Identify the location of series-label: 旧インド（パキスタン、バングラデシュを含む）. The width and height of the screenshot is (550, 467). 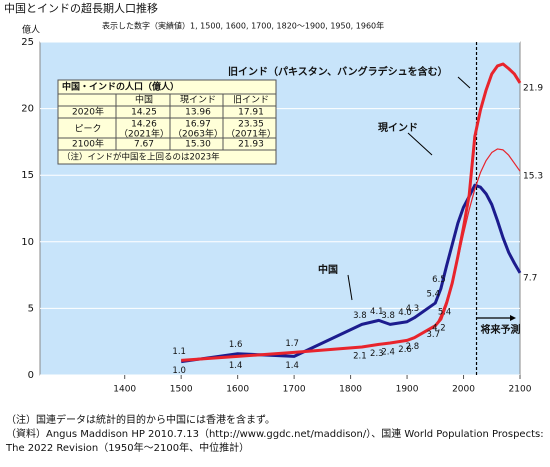
(338, 71).